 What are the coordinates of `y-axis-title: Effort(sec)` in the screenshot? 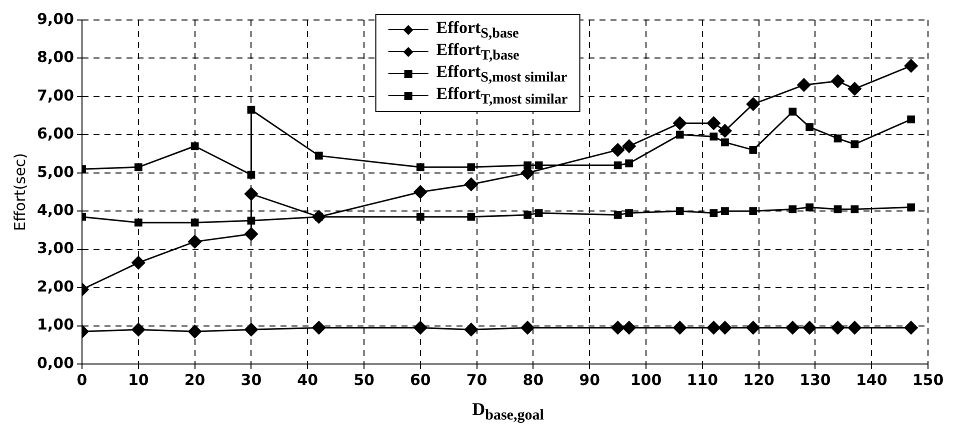 It's located at (19, 192).